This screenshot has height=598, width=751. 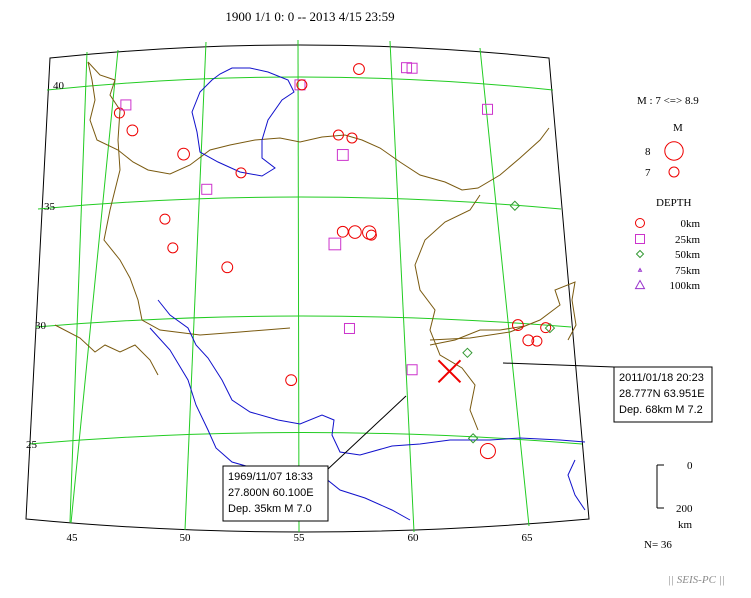 What do you see at coordinates (678, 128) in the screenshot?
I see `legend-magnitude-title: M` at bounding box center [678, 128].